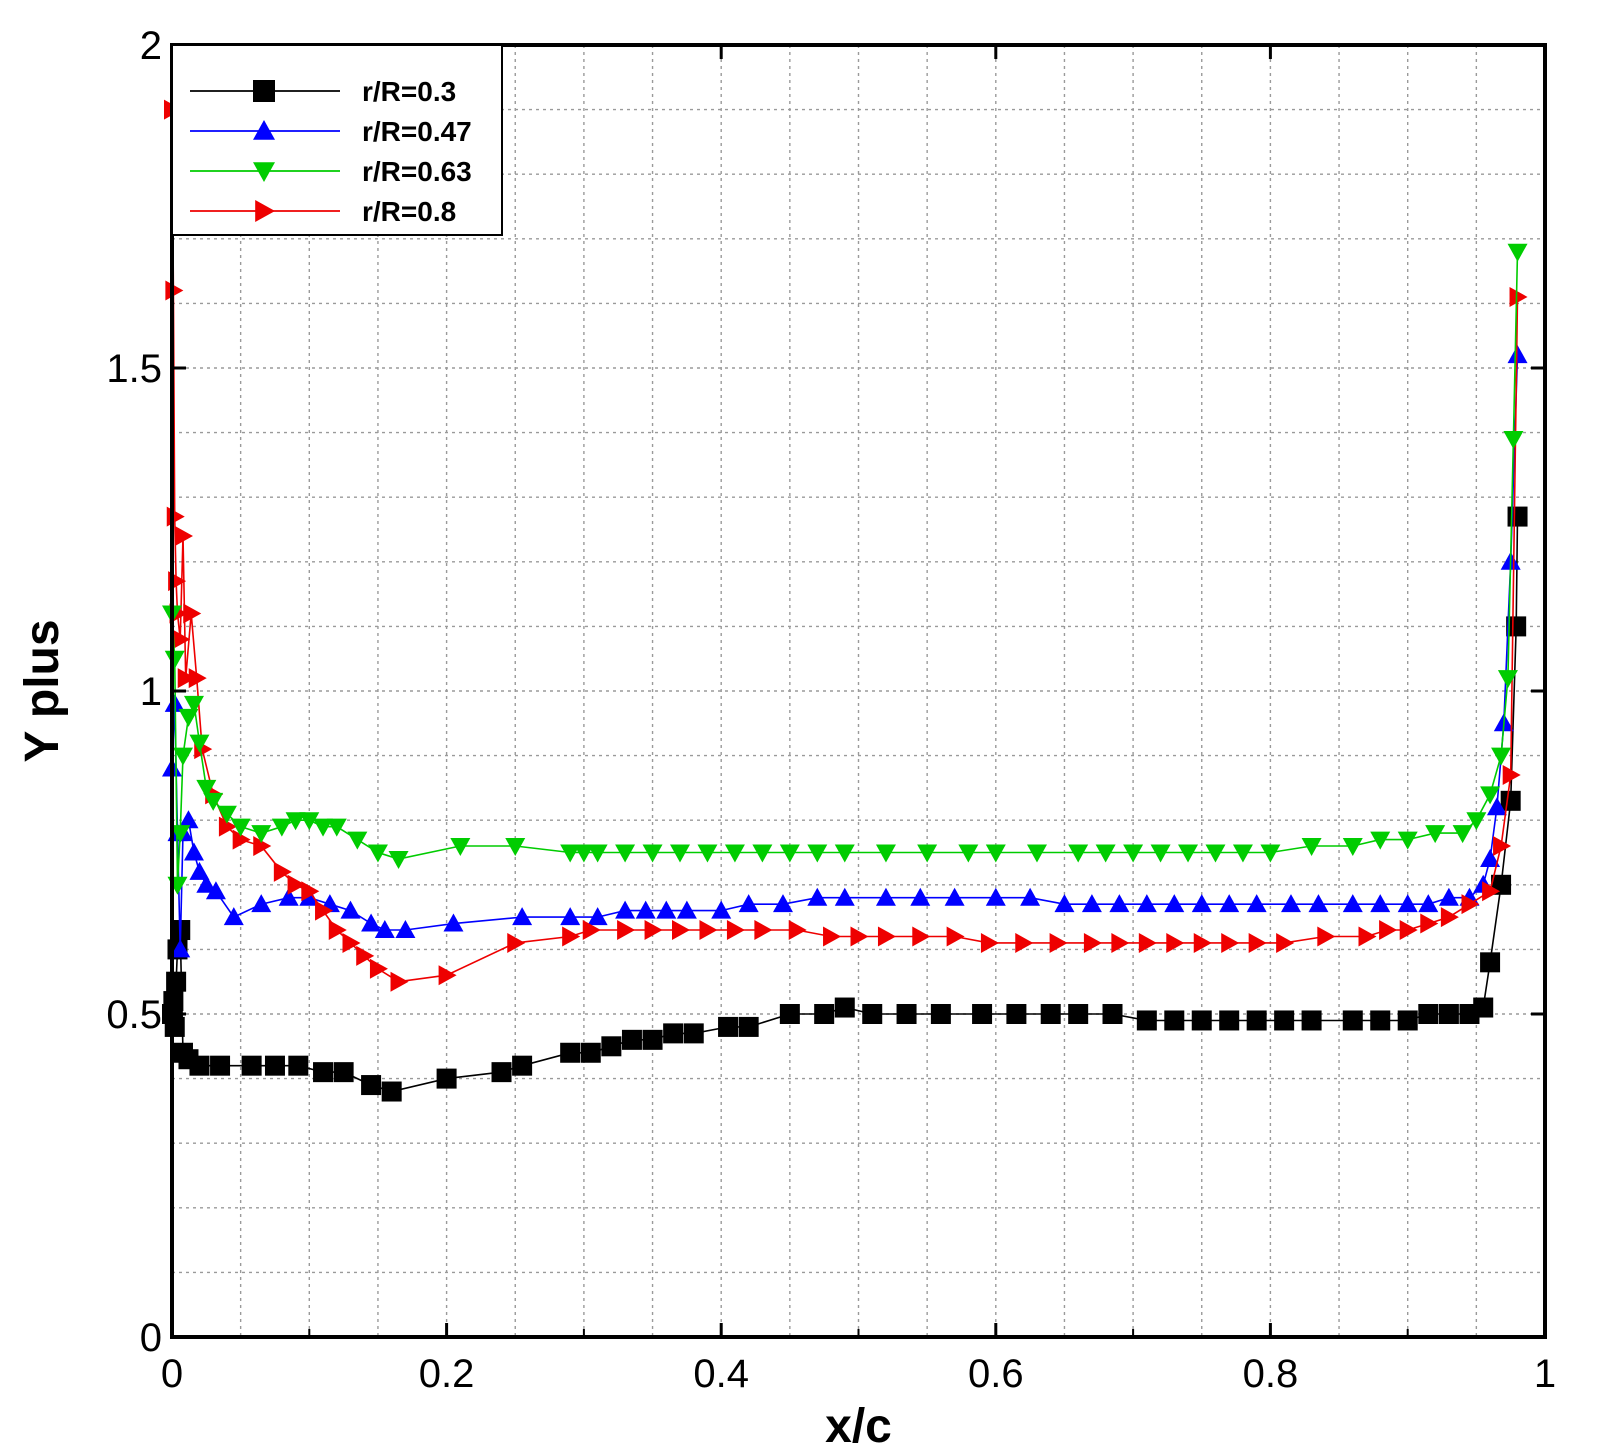 The image size is (1606, 1450). I want to click on x-tick-label: 0, so click(172, 1374).